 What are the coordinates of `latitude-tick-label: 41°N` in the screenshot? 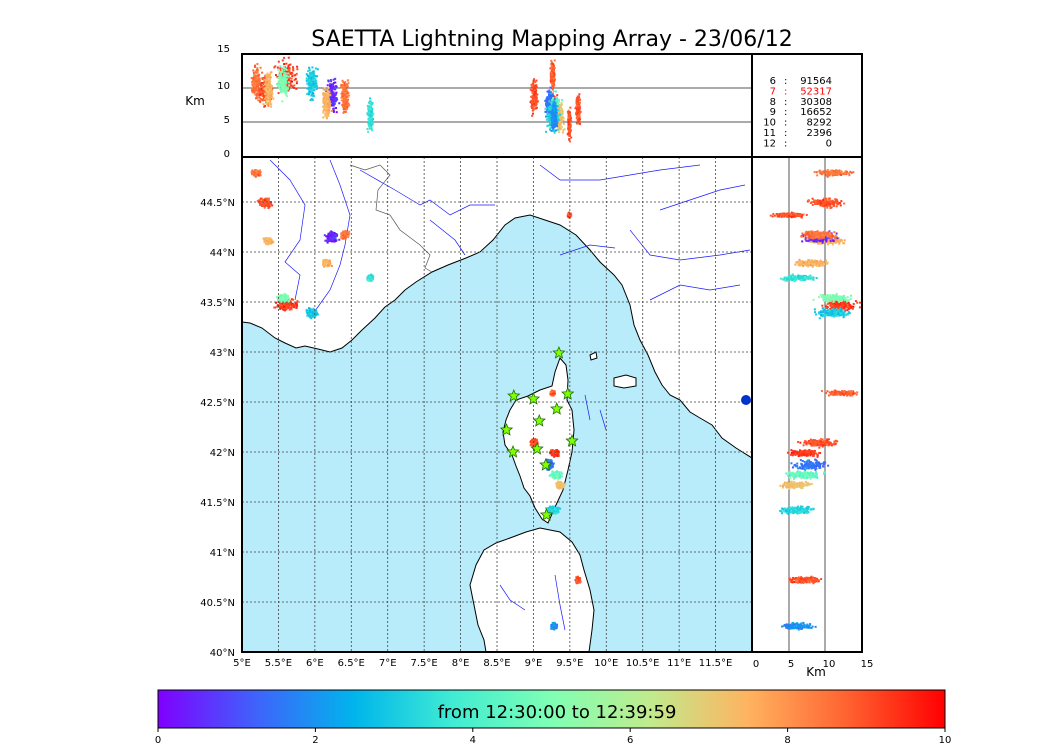 It's located at (222, 553).